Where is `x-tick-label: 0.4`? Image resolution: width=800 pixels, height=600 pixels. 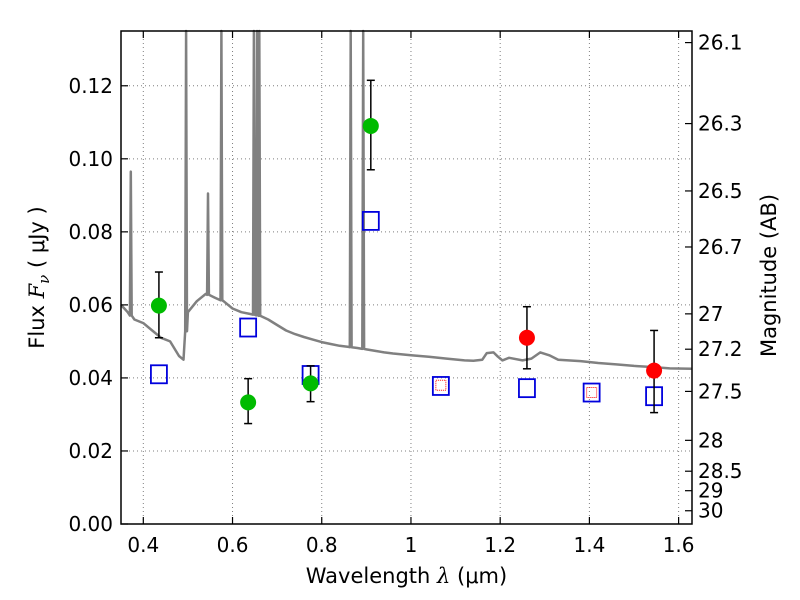 x-tick-label: 0.4 is located at coordinates (143, 545).